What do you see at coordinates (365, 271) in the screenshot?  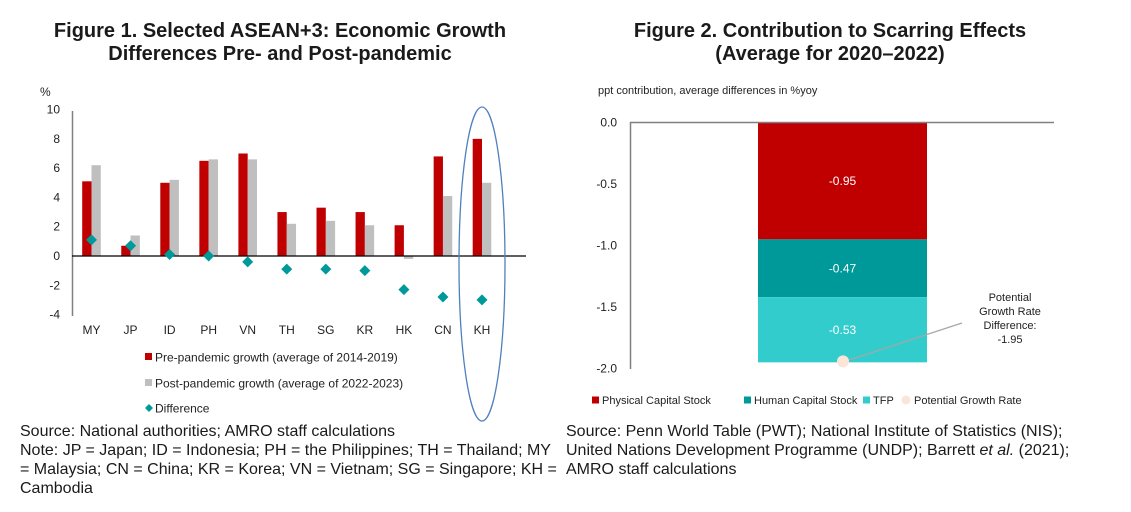 I see `difference-marker-kr` at bounding box center [365, 271].